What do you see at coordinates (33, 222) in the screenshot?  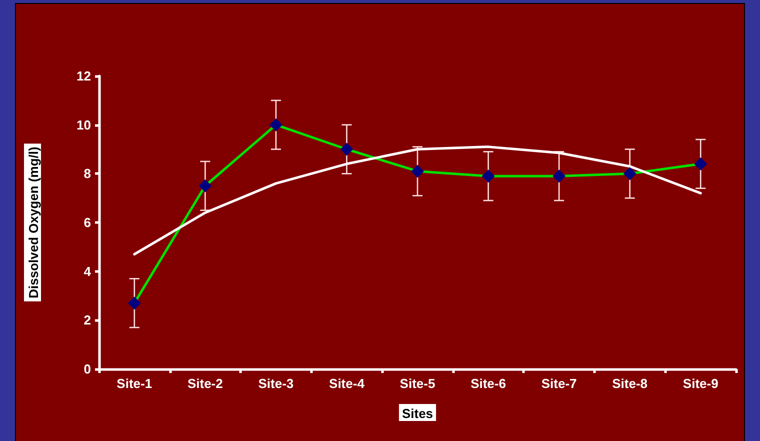 I see `y-axis-title: Dissolved Oxygen (mg/l)` at bounding box center [33, 222].